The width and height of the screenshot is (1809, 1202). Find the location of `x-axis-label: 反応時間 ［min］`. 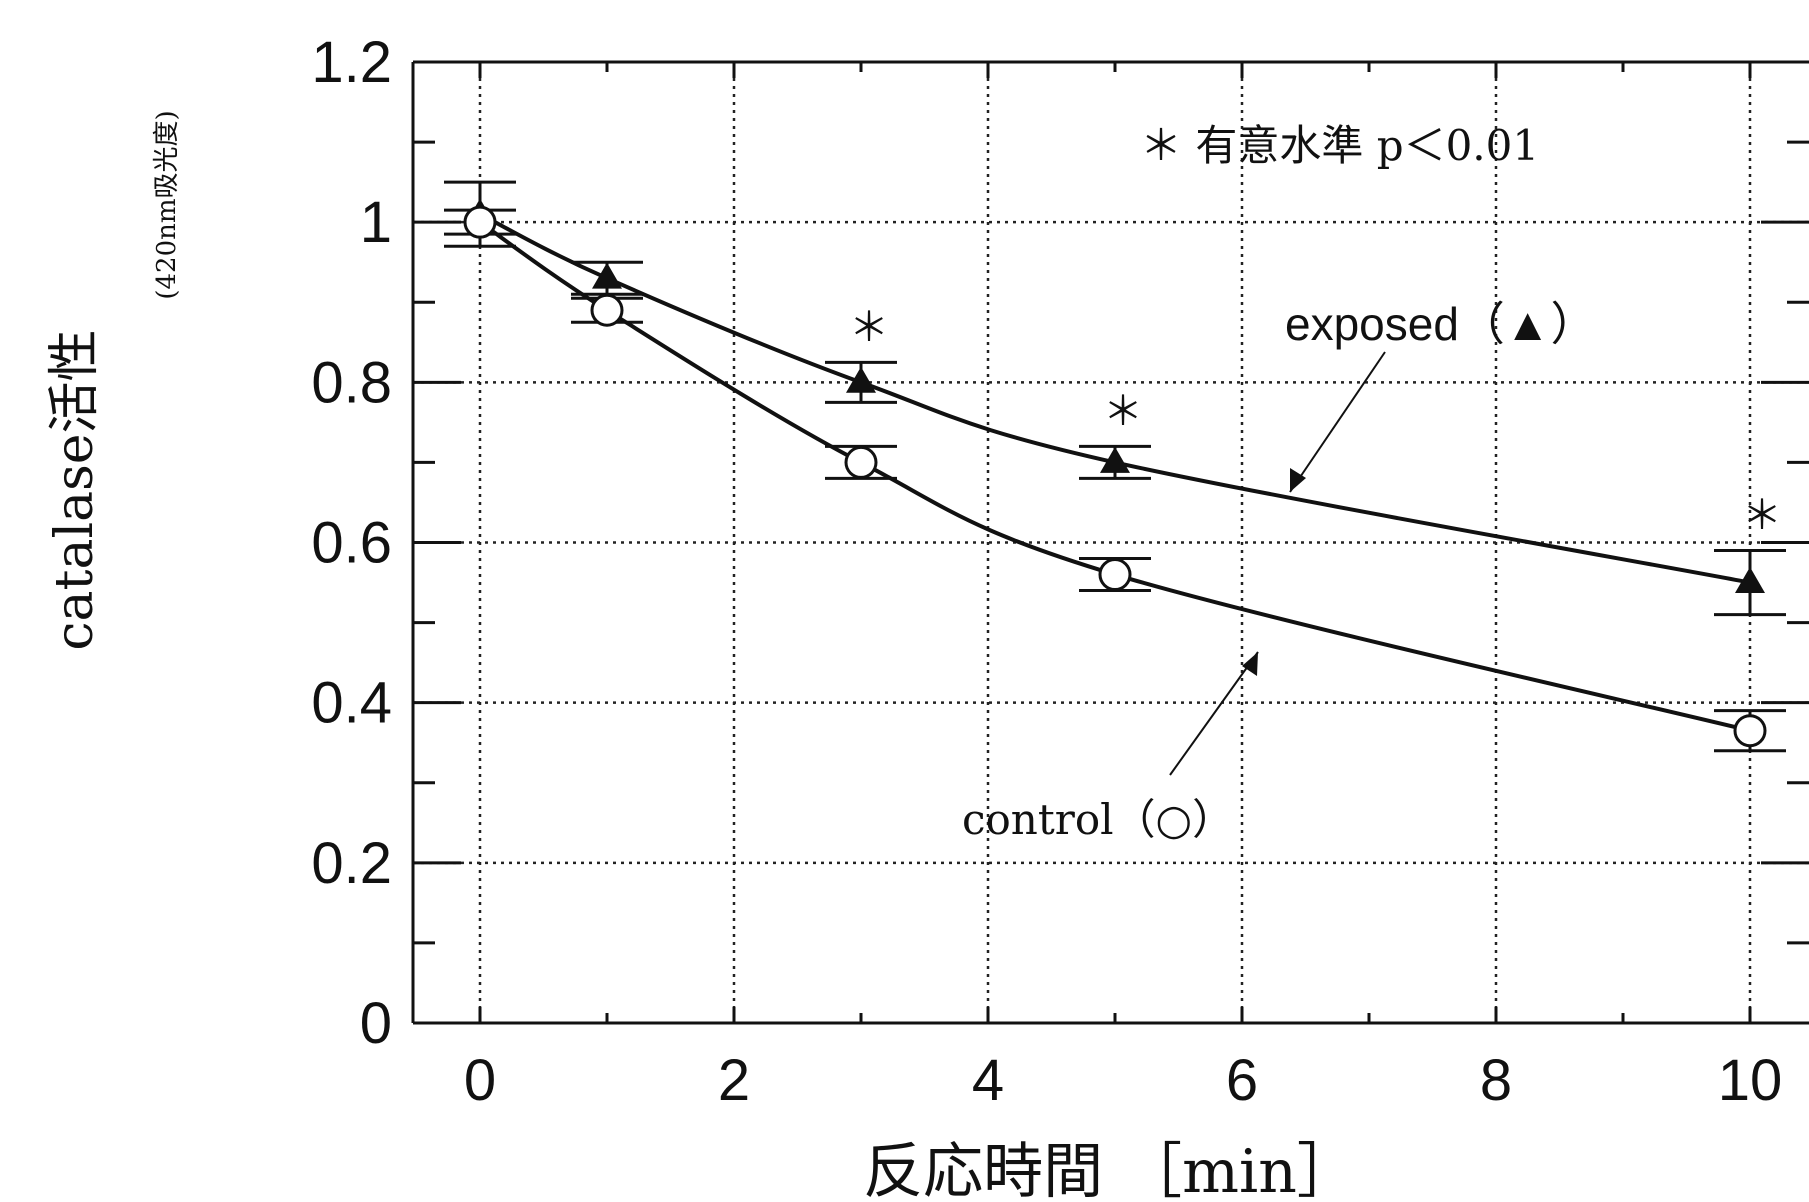

x-axis-label: 反応時間 ［min］ is located at coordinates (1110, 1169).